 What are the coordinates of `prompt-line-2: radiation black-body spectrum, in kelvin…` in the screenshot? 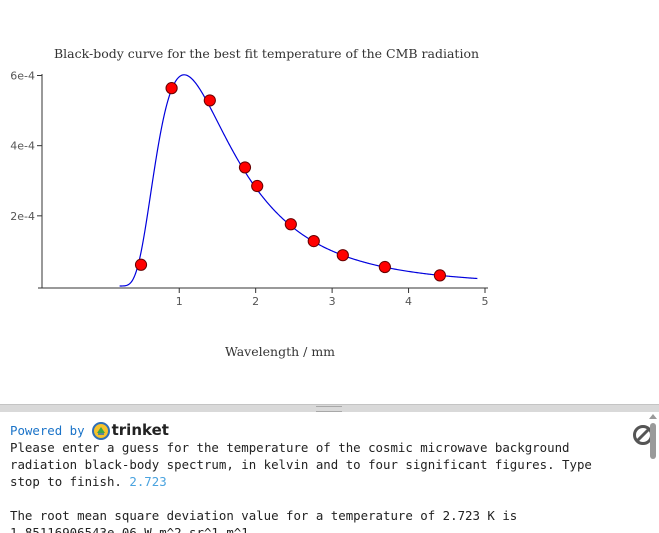 It's located at (301, 464).